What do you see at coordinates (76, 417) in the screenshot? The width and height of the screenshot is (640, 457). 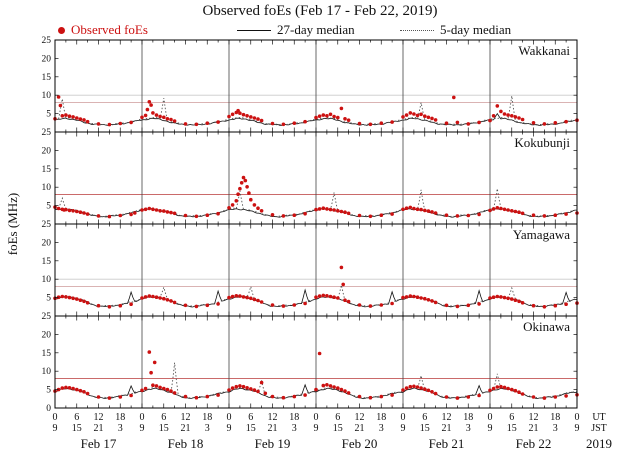 I see `x-tick-ut: 6` at bounding box center [76, 417].